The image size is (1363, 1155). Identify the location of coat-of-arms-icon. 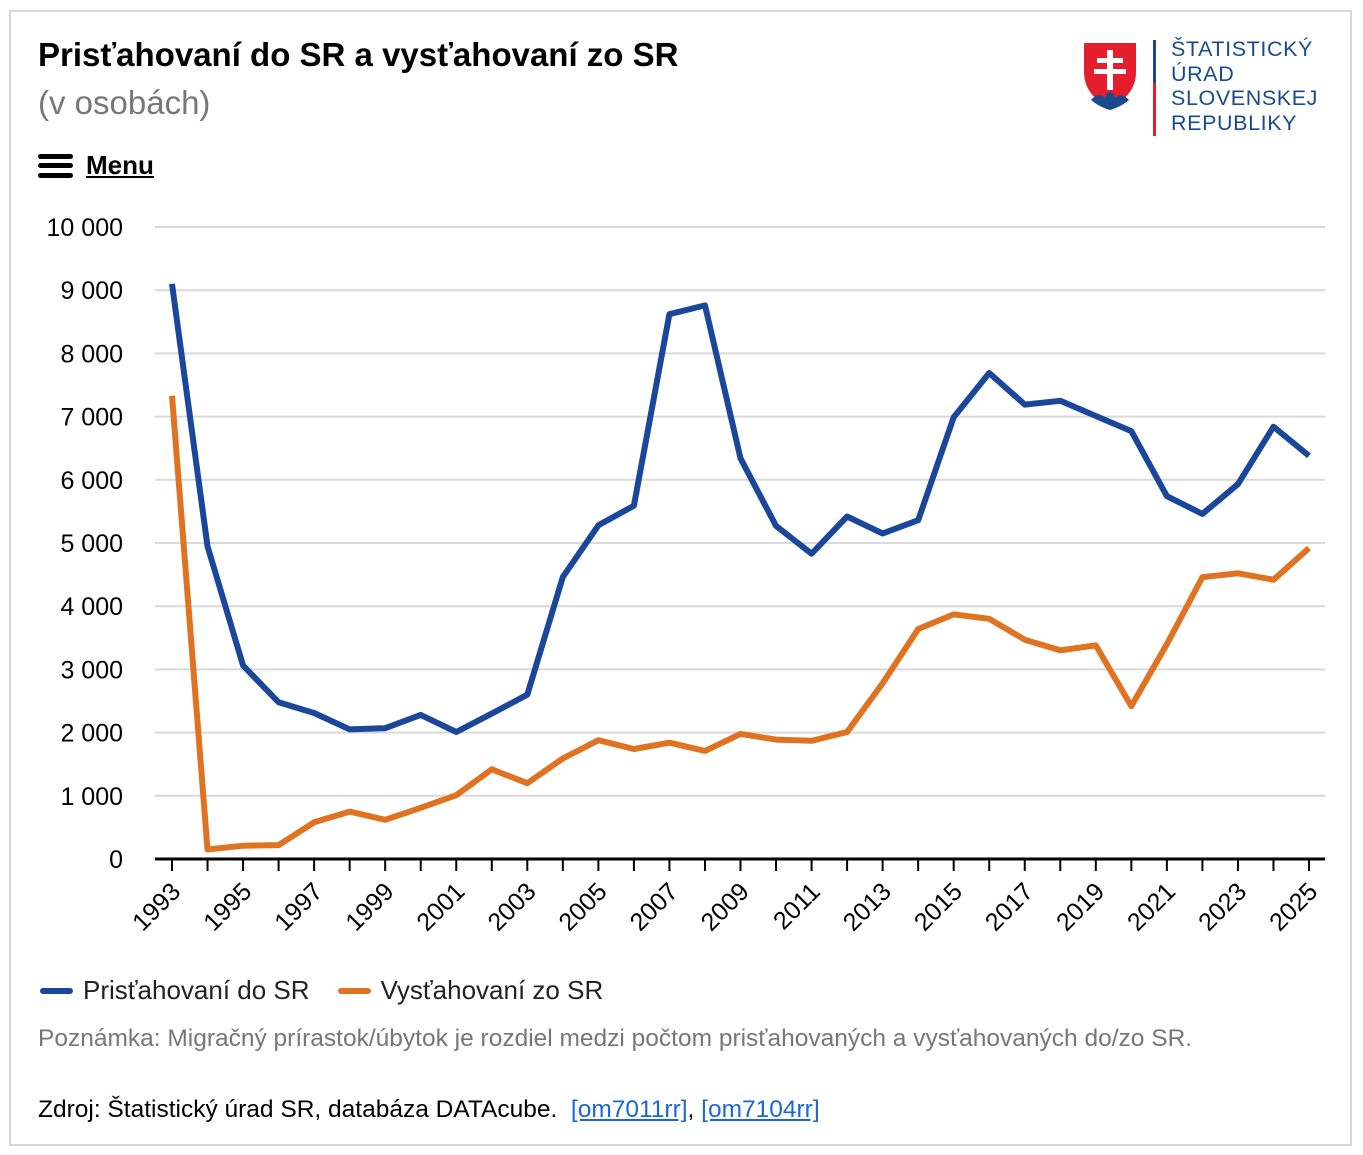
(1110, 76).